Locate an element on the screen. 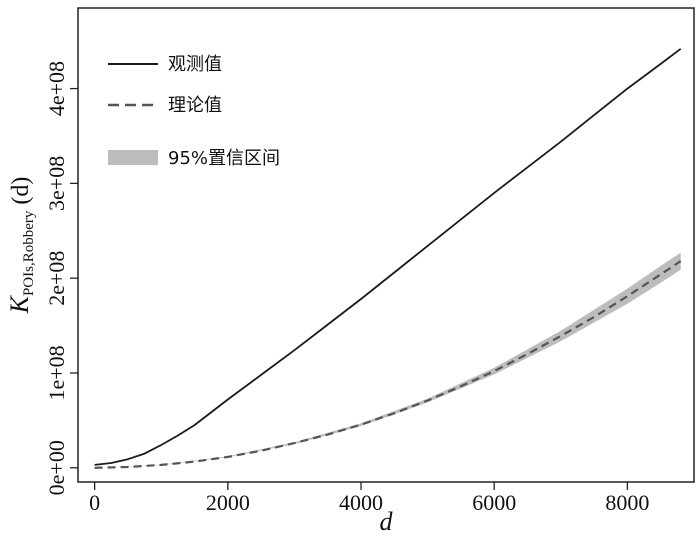 The height and width of the screenshot is (538, 700). x-tick-label: 2000 is located at coordinates (228, 502).